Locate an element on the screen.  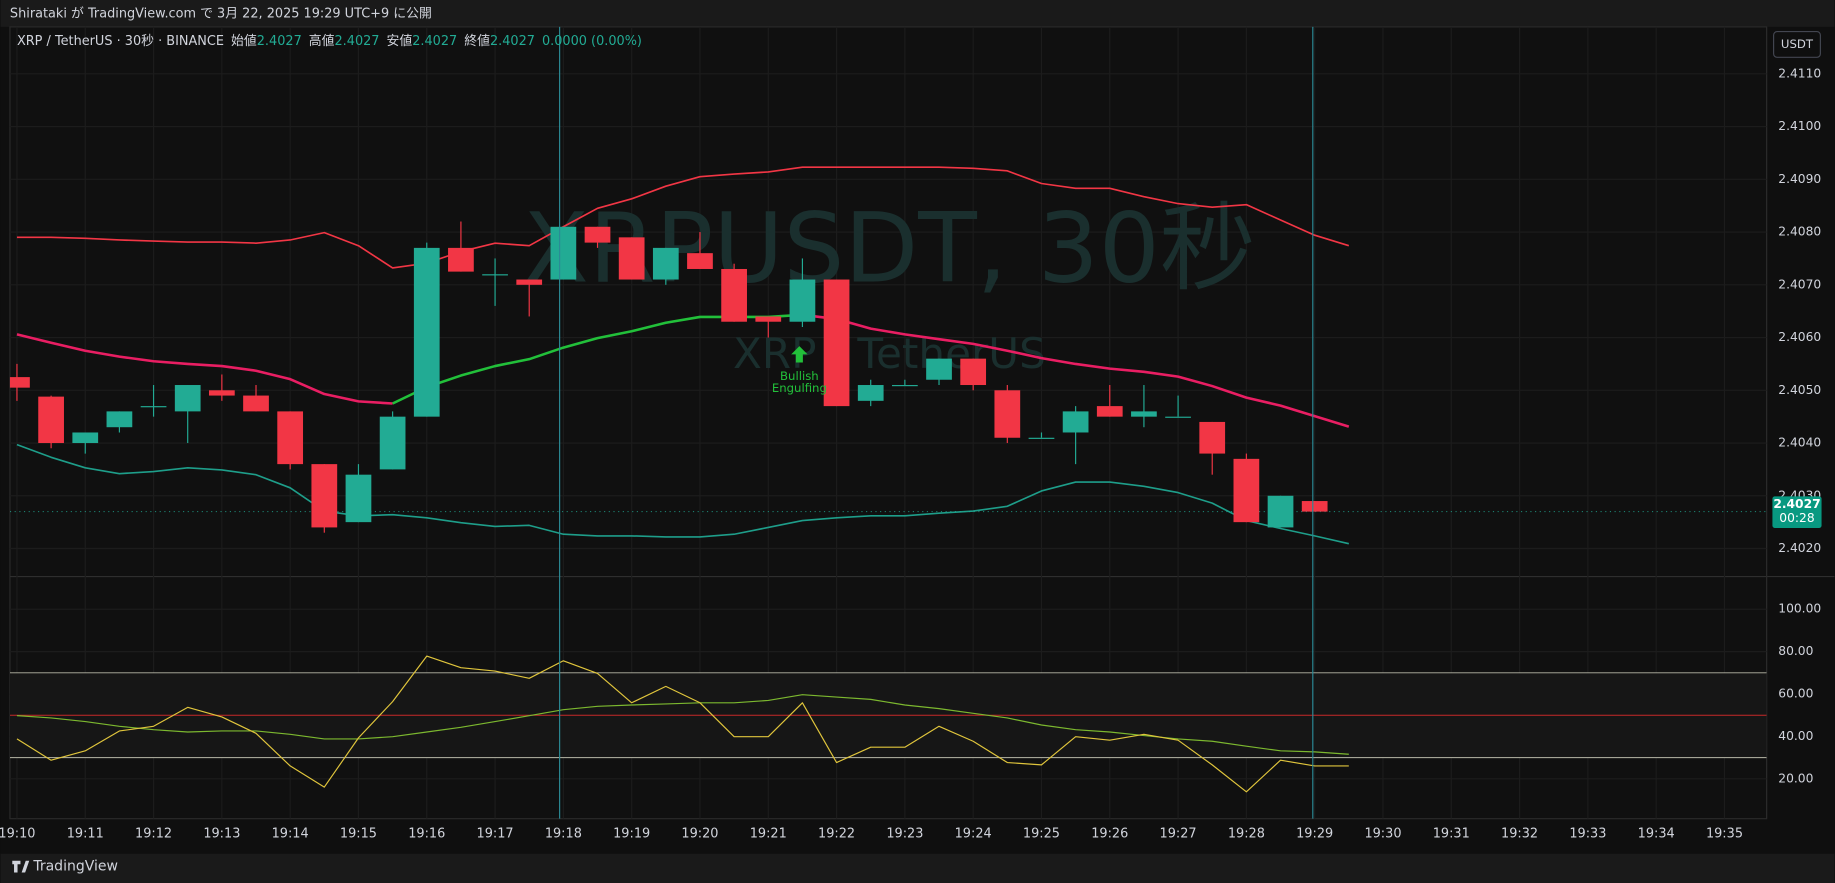
currency-button is located at coordinates (1797, 44).